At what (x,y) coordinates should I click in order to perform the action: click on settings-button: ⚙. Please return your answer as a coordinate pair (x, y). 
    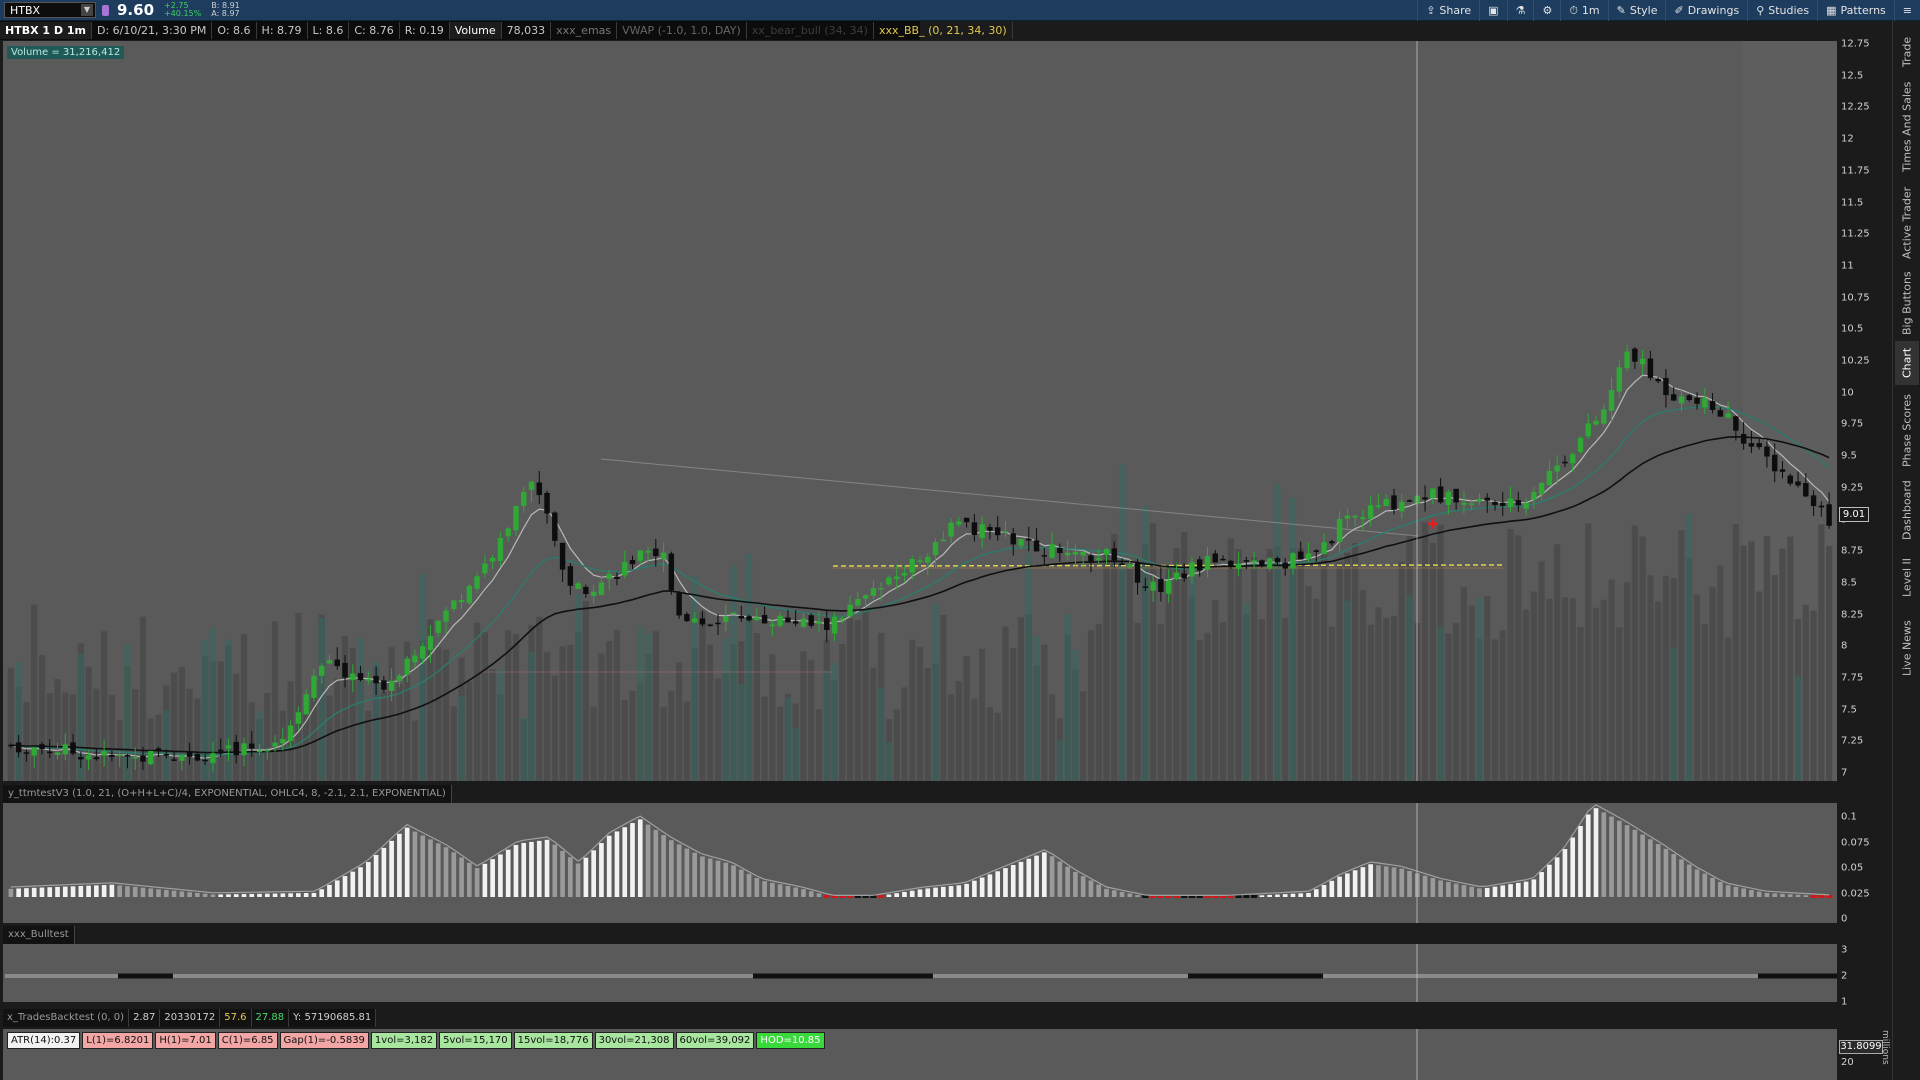
    Looking at the image, I should click on (1546, 10).